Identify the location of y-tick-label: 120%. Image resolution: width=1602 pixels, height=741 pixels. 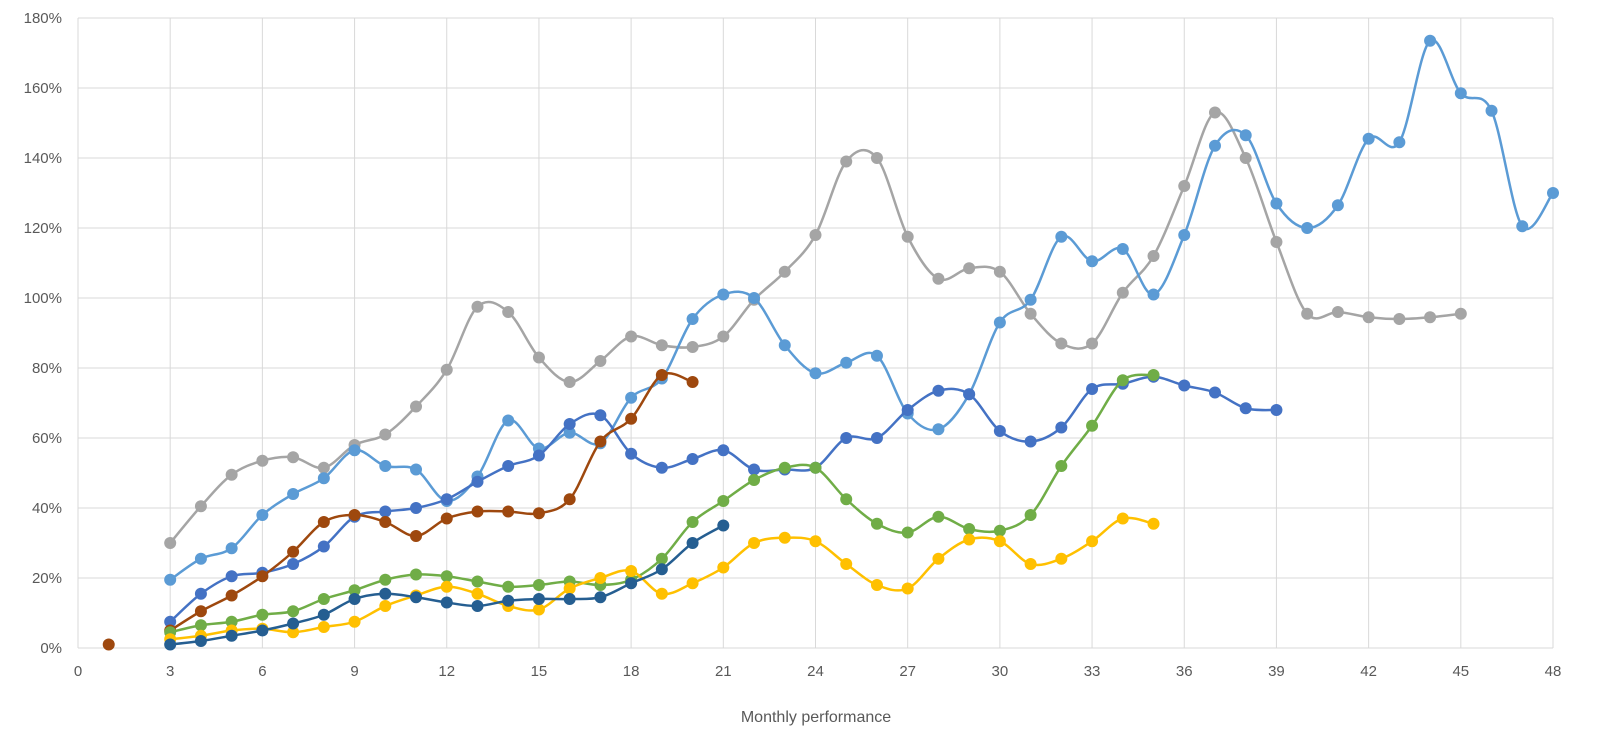
(43, 228).